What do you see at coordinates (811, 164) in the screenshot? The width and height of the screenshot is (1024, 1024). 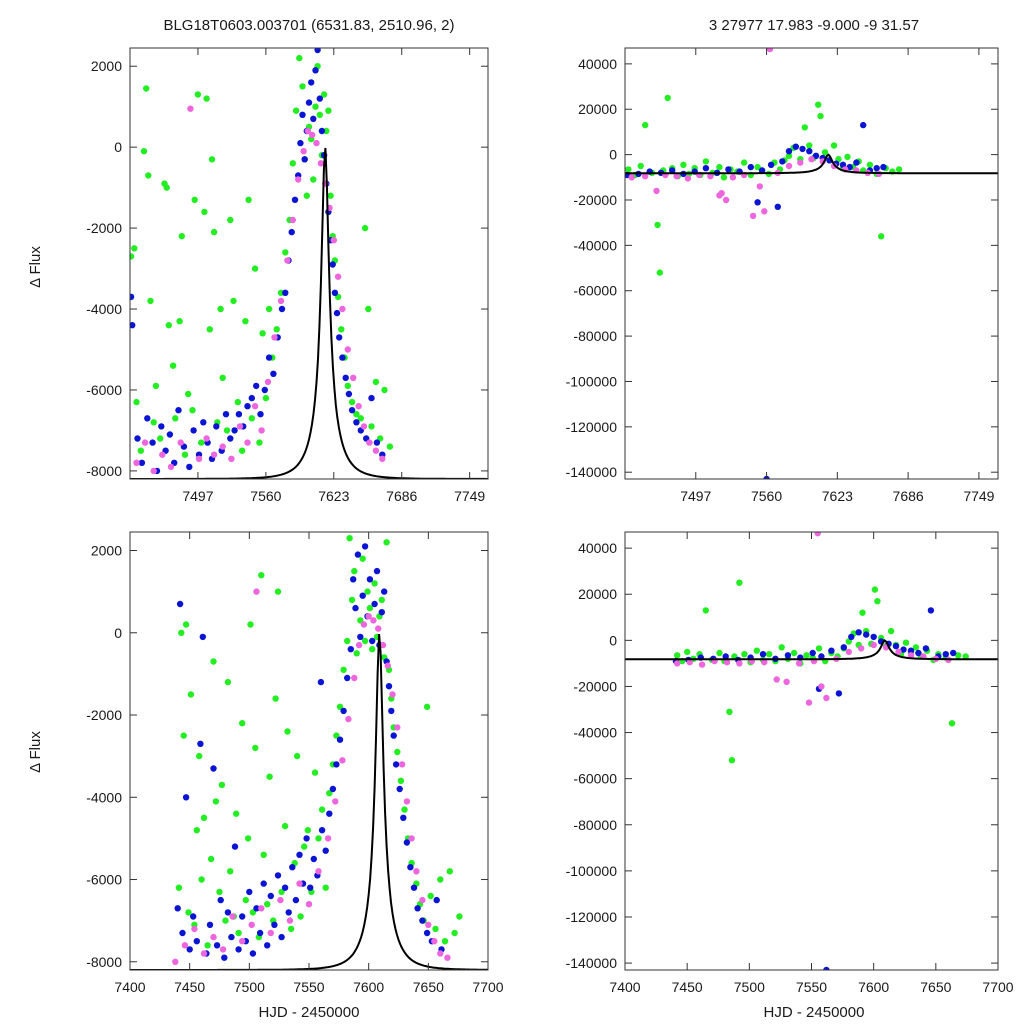 I see `model-curve` at bounding box center [811, 164].